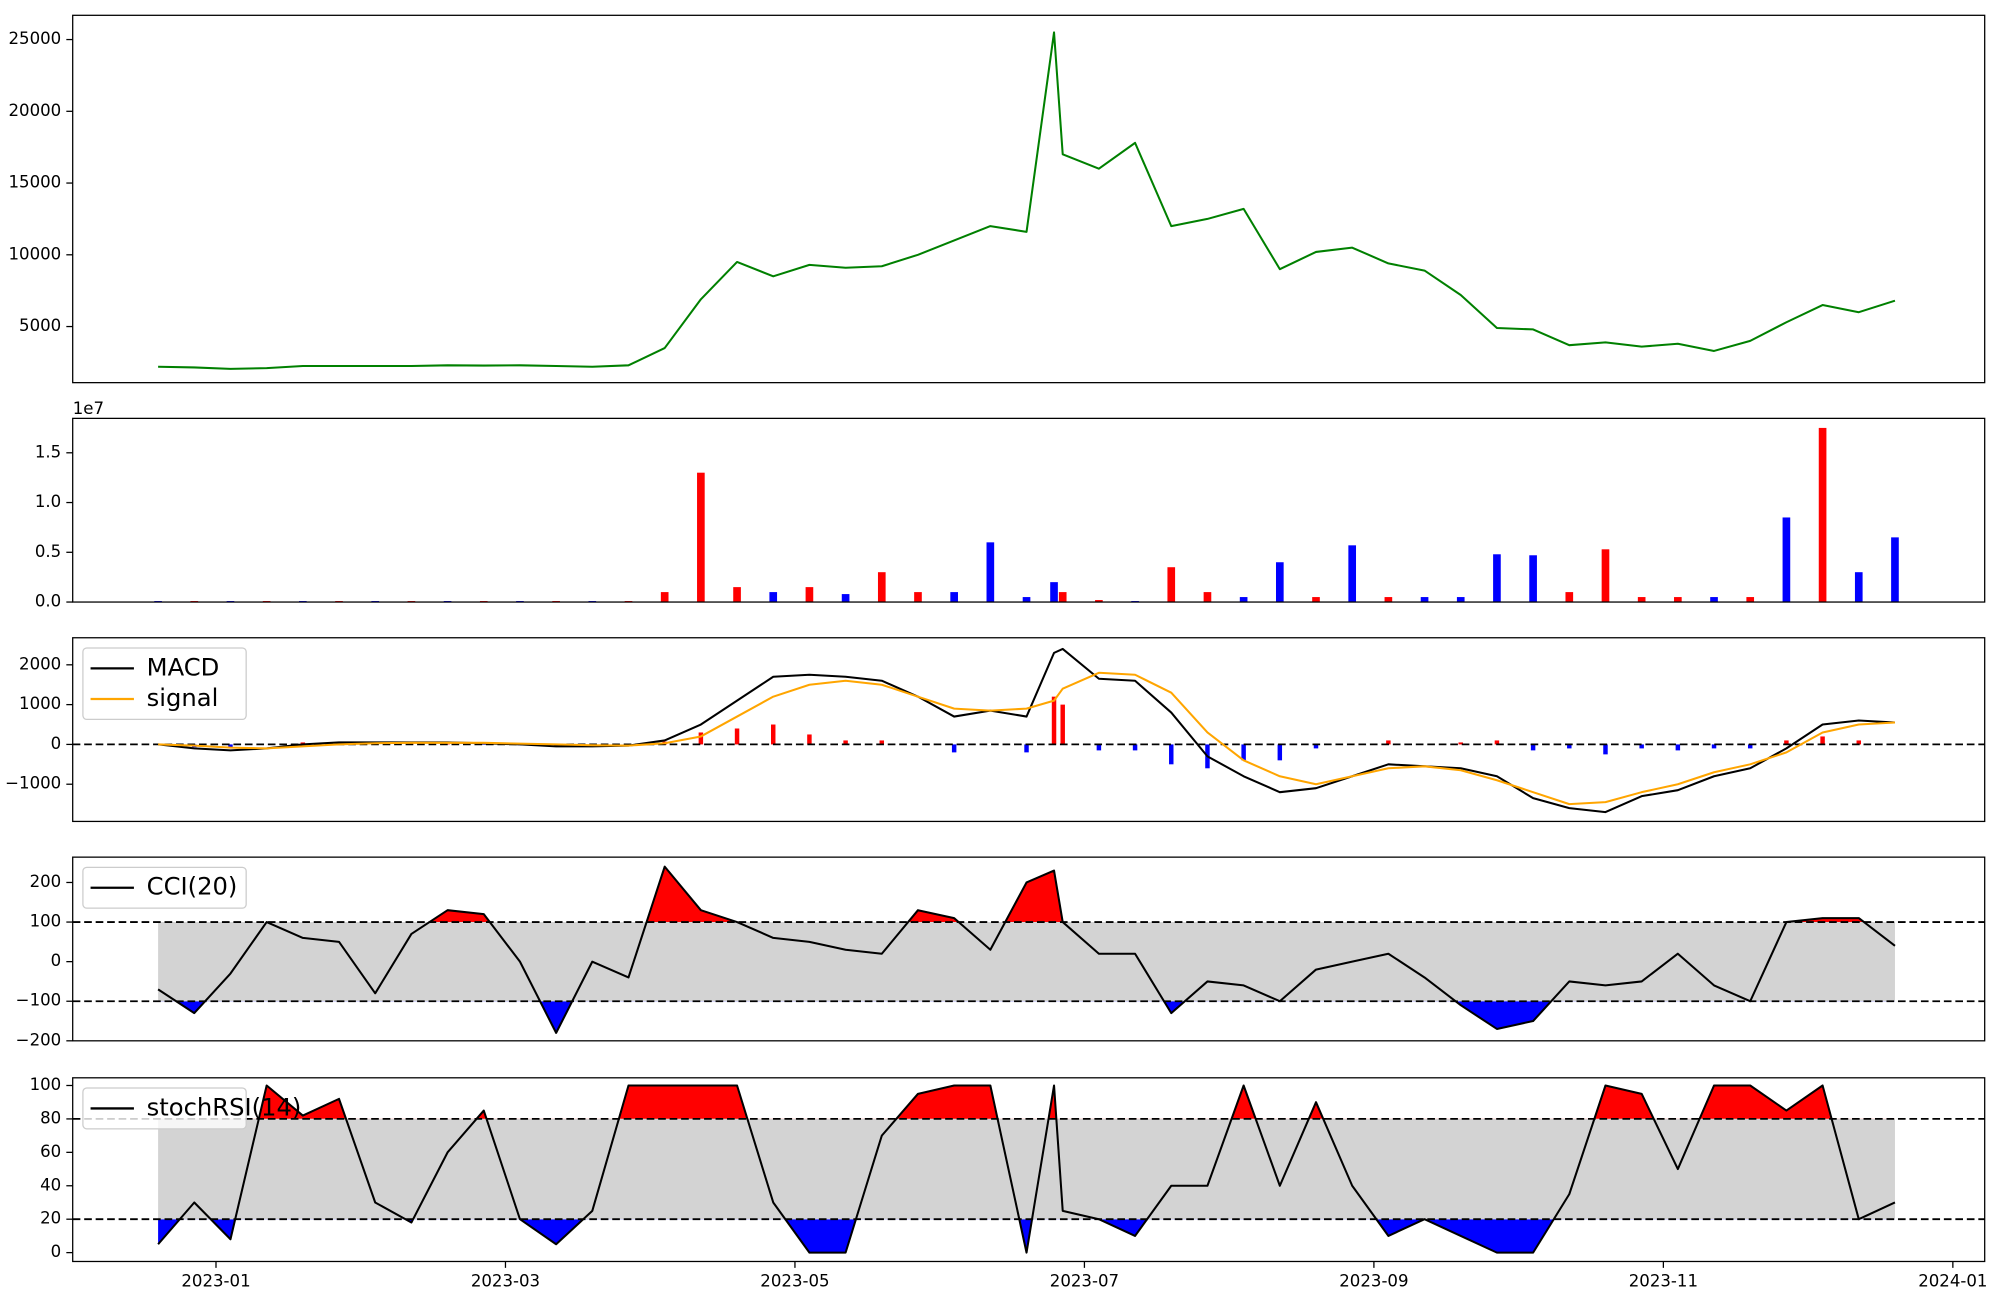 The height and width of the screenshot is (1300, 2000). What do you see at coordinates (183, 667) in the screenshot?
I see `legend-label: MACD` at bounding box center [183, 667].